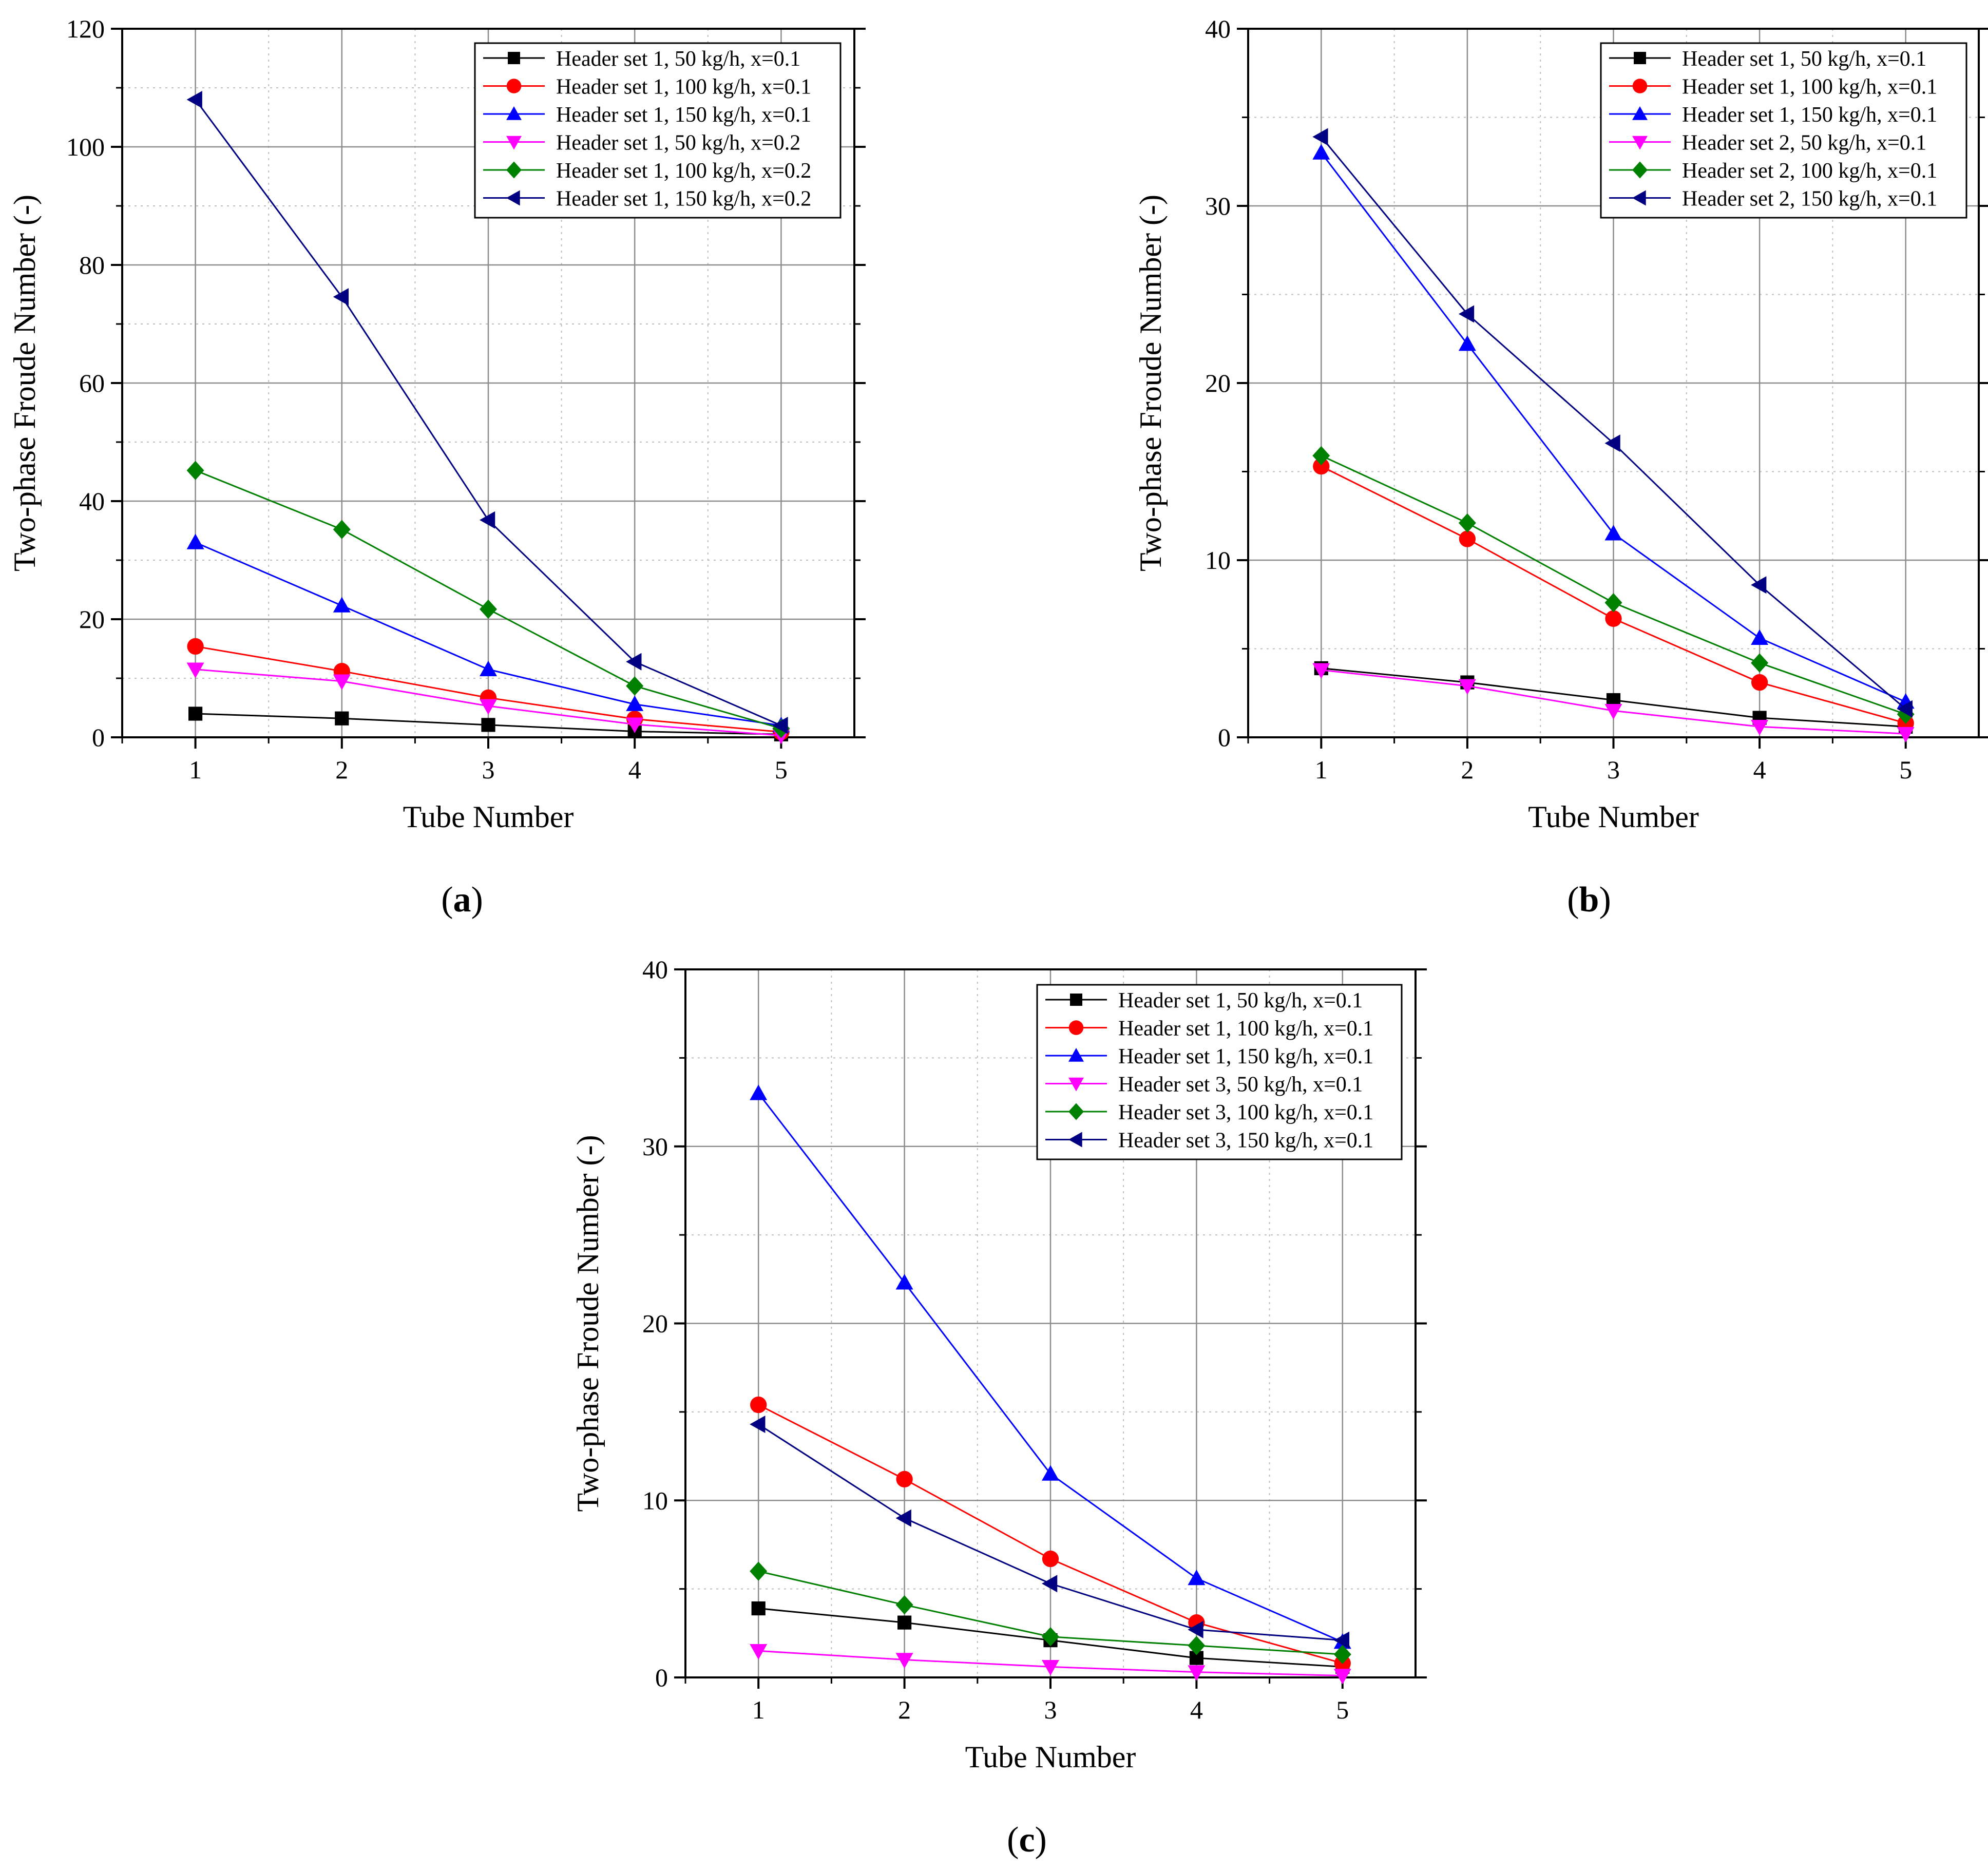  Describe the element at coordinates (86, 146) in the screenshot. I see `y-tick-label: 100` at that location.